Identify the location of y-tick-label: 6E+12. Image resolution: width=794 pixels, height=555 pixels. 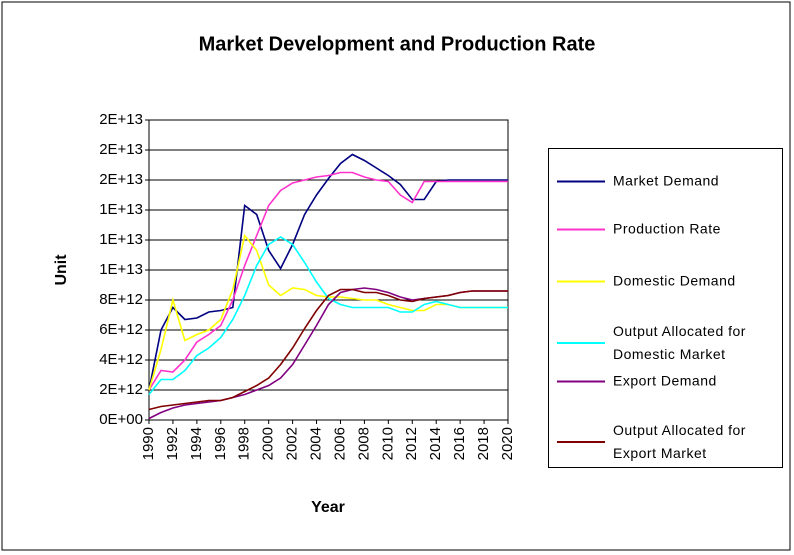
(121, 329).